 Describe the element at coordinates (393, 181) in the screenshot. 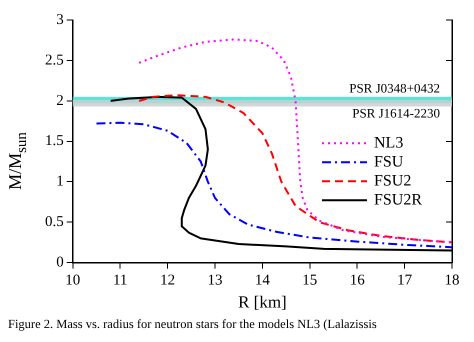

I see `legend-label: FSU2` at that location.